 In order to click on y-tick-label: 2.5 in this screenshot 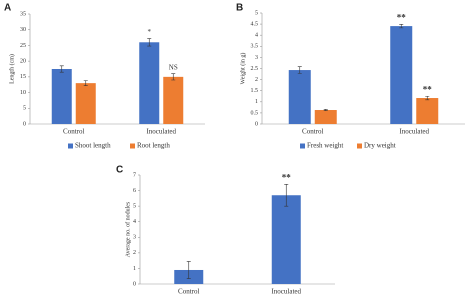, I will do `click(255, 69)`.